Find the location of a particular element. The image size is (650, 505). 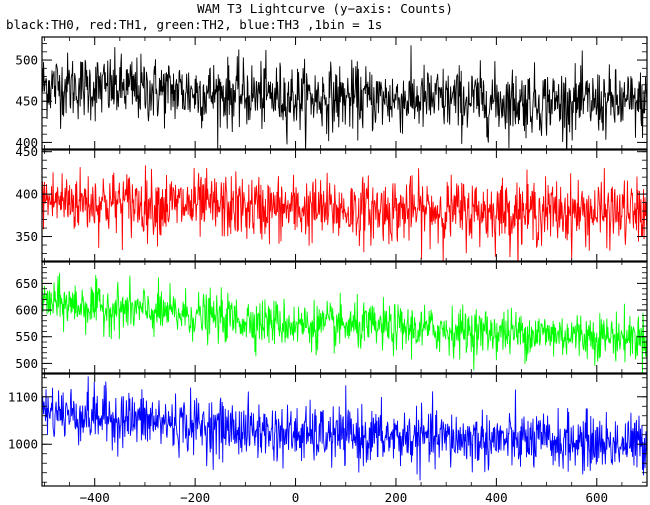

x-tick-label: −200 is located at coordinates (195, 497).